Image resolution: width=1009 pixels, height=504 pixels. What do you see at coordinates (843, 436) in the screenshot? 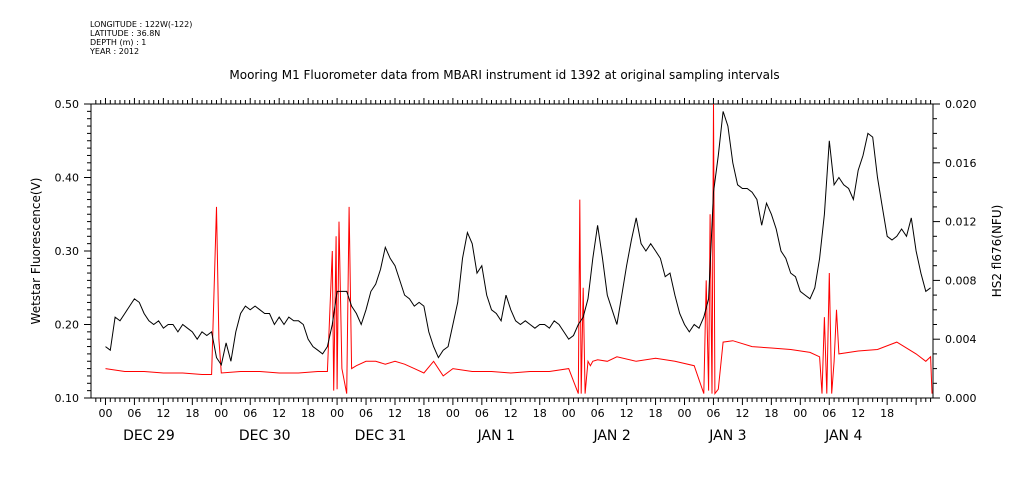
I see `x-day-label: JAN 4` at bounding box center [843, 436].